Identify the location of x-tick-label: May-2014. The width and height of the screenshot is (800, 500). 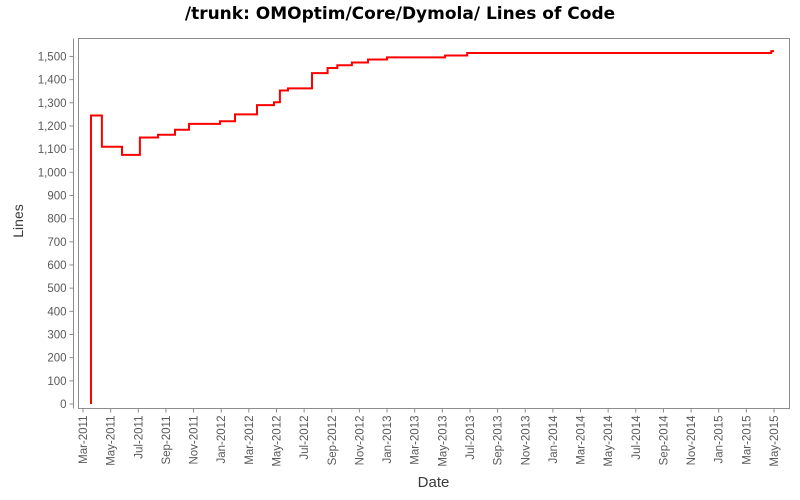
(609, 441).